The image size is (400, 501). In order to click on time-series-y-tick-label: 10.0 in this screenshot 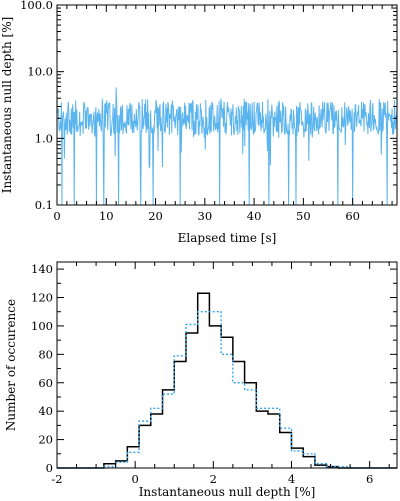, I will do `click(40, 72)`.